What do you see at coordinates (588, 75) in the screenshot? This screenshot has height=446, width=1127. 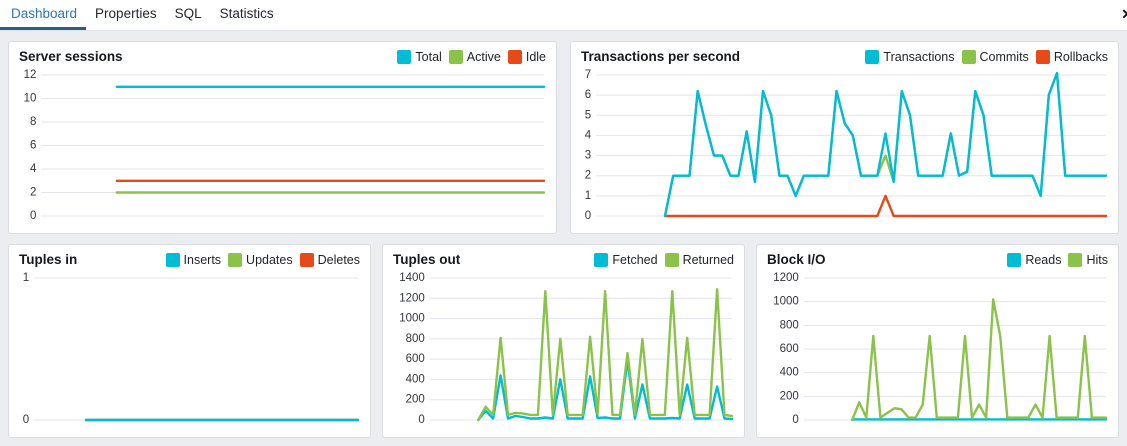 I see `svg-text: 7` at bounding box center [588, 75].